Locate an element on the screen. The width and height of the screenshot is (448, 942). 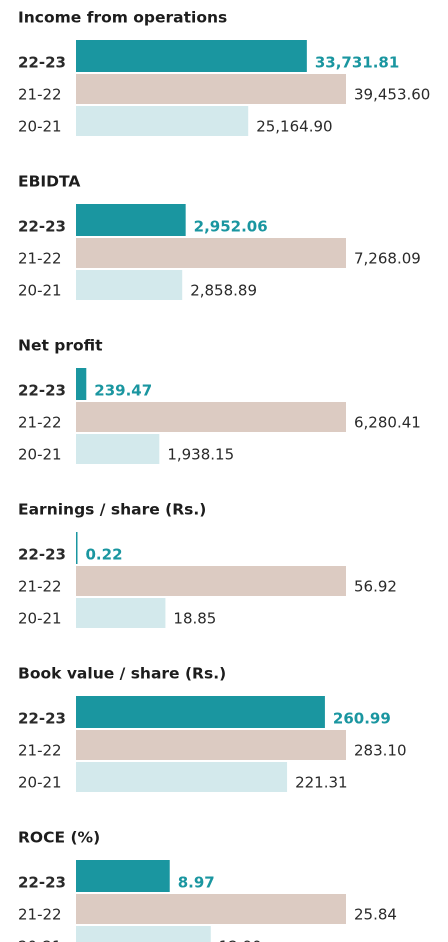
value-label: 12.90 is located at coordinates (240, 940).